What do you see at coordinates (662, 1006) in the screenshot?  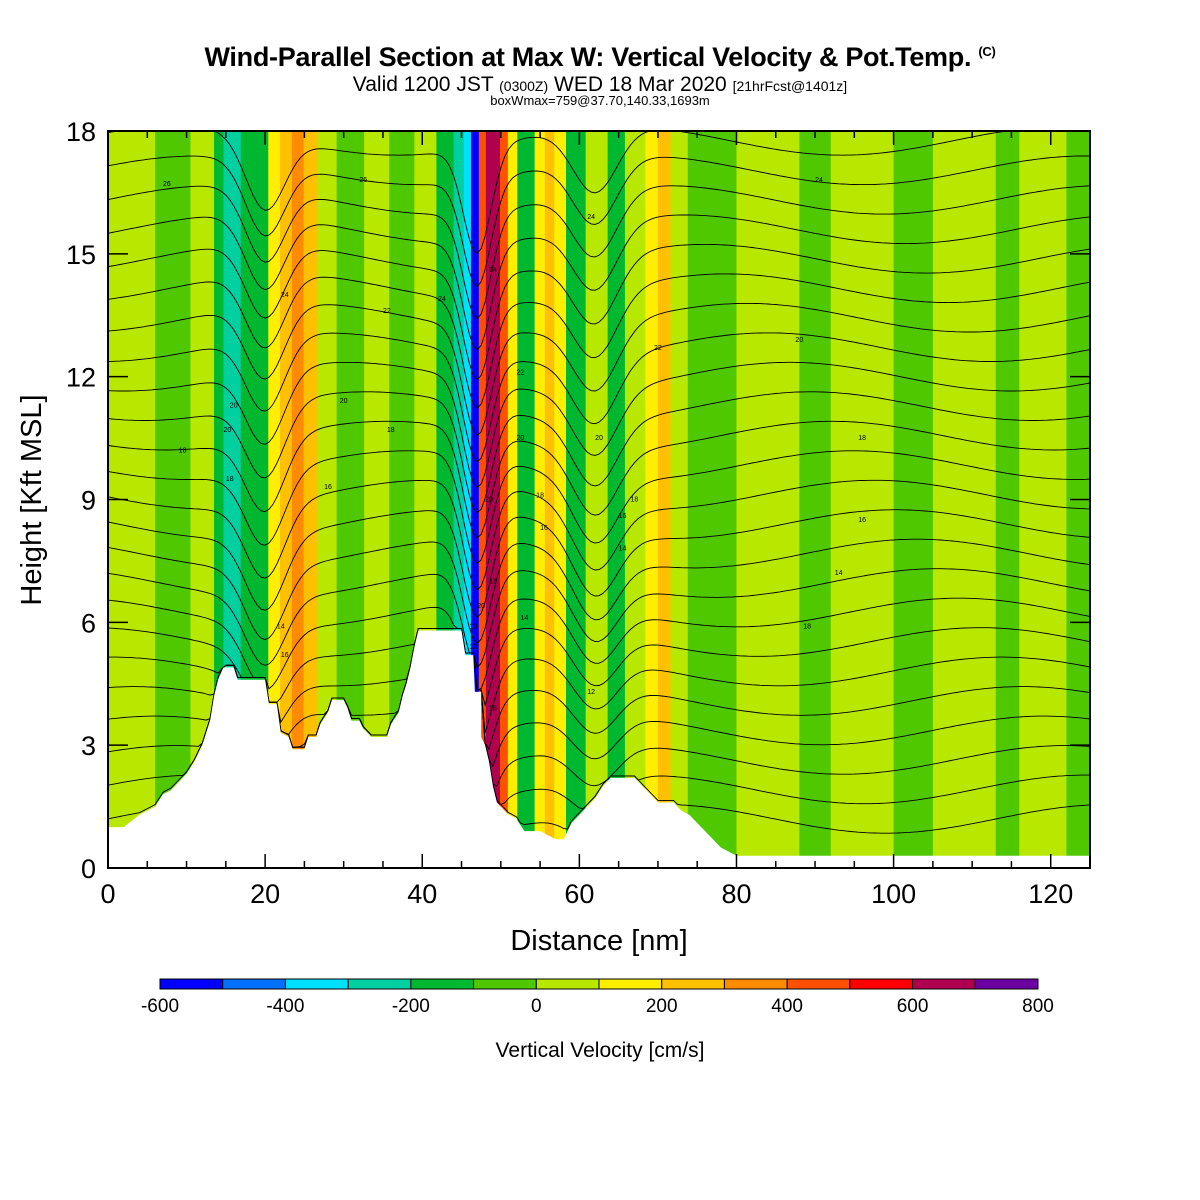 I see `colorbar-label: 200` at bounding box center [662, 1006].